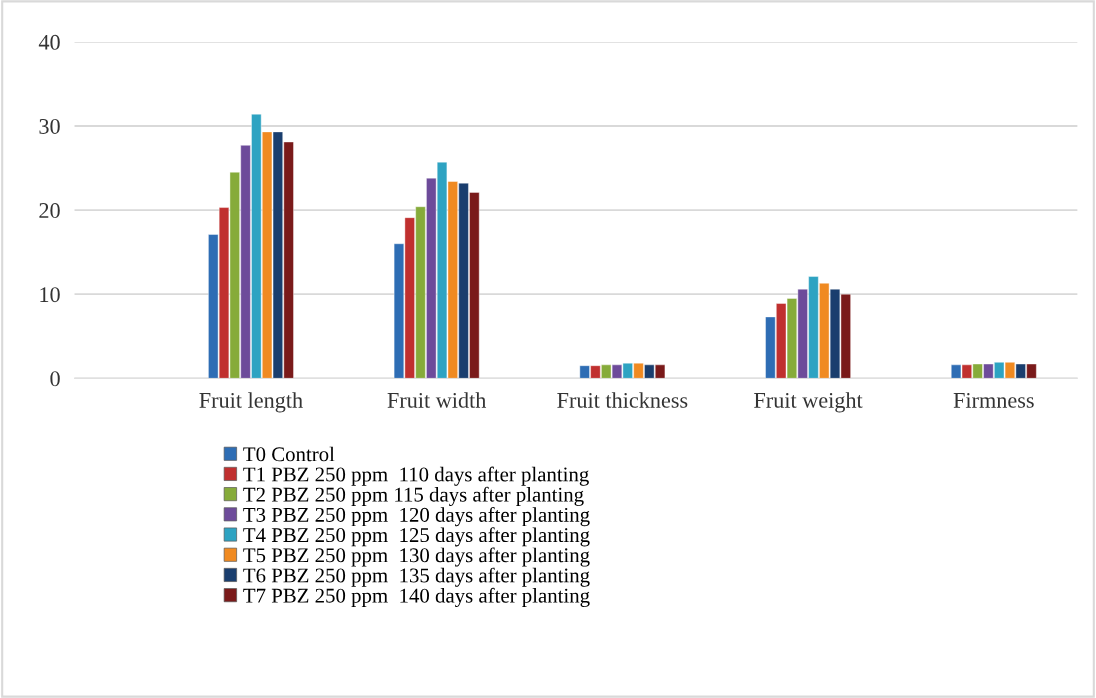 The height and width of the screenshot is (698, 1096). What do you see at coordinates (50, 295) in the screenshot?
I see `y-tick-label: 10` at bounding box center [50, 295].